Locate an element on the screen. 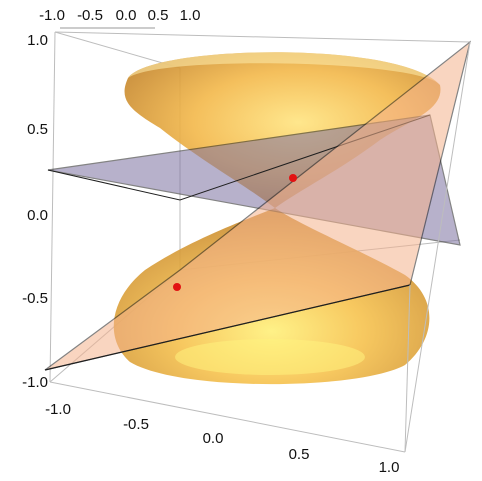 The width and height of the screenshot is (482, 481). axis-left-label-3: -0.5 is located at coordinates (35, 298).